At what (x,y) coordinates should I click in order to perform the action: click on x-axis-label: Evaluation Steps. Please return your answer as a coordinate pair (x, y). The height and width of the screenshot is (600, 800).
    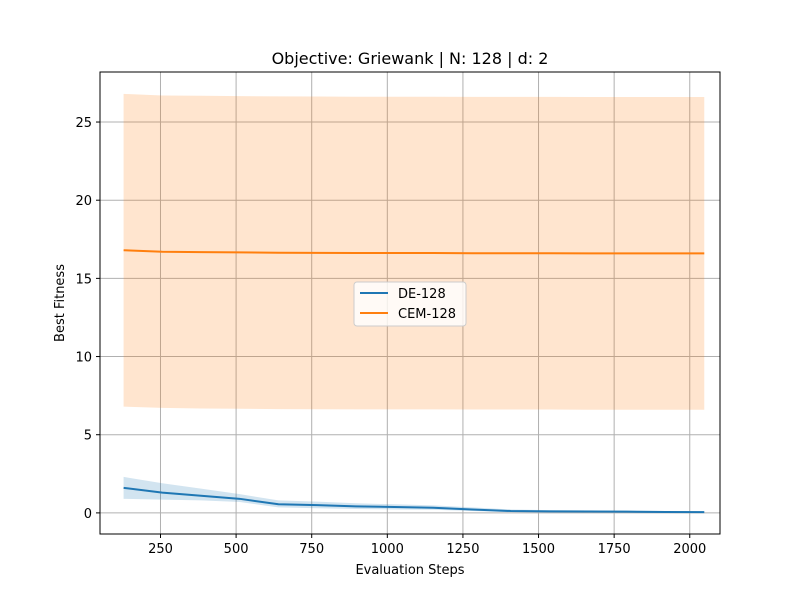
    Looking at the image, I should click on (409, 570).